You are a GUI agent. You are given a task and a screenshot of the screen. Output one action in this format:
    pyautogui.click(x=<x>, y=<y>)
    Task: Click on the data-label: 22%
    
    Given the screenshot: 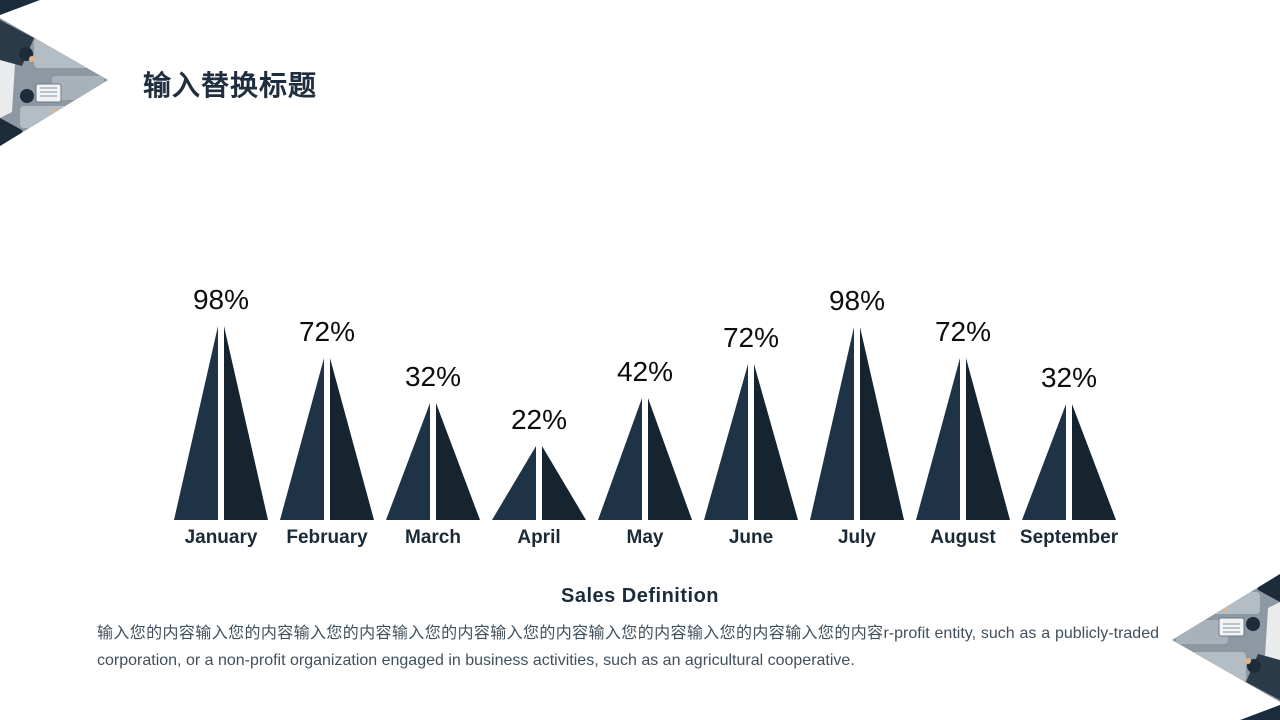 What is the action you would take?
    pyautogui.click(x=539, y=419)
    